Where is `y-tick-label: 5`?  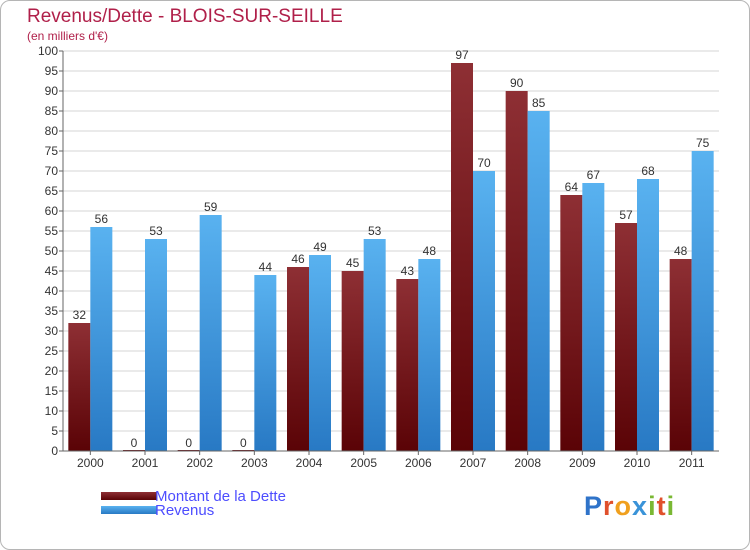
y-tick-label: 5 is located at coordinates (54, 431).